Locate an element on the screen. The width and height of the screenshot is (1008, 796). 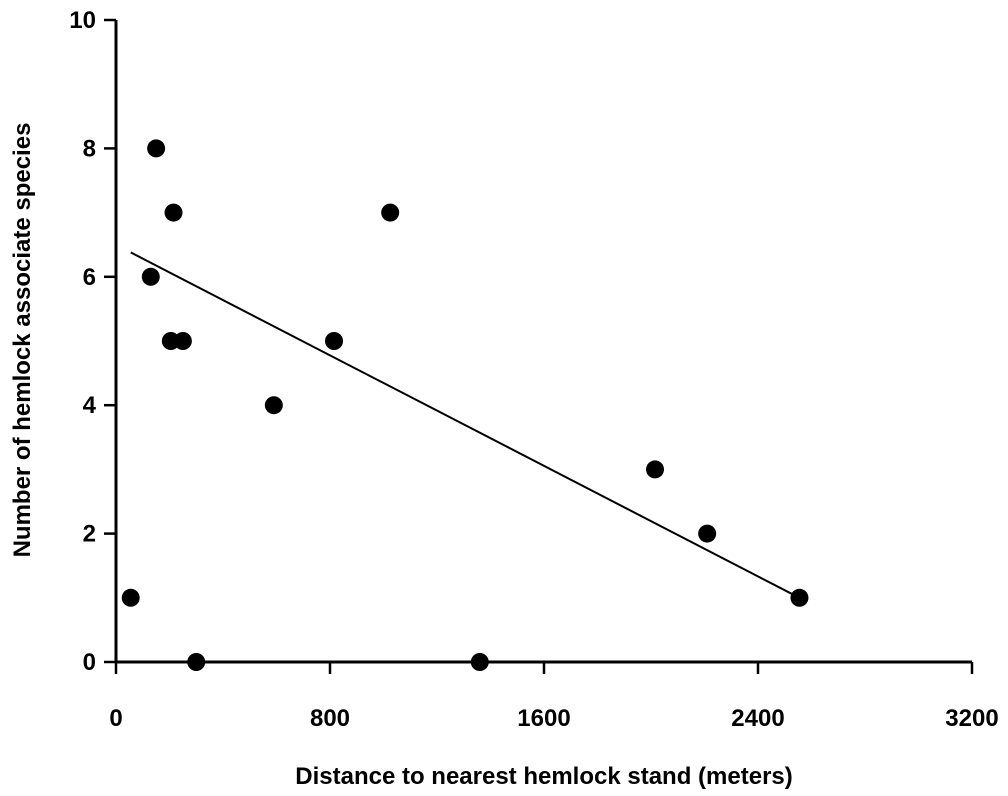
y-tick-label: 6 is located at coordinates (89, 277).